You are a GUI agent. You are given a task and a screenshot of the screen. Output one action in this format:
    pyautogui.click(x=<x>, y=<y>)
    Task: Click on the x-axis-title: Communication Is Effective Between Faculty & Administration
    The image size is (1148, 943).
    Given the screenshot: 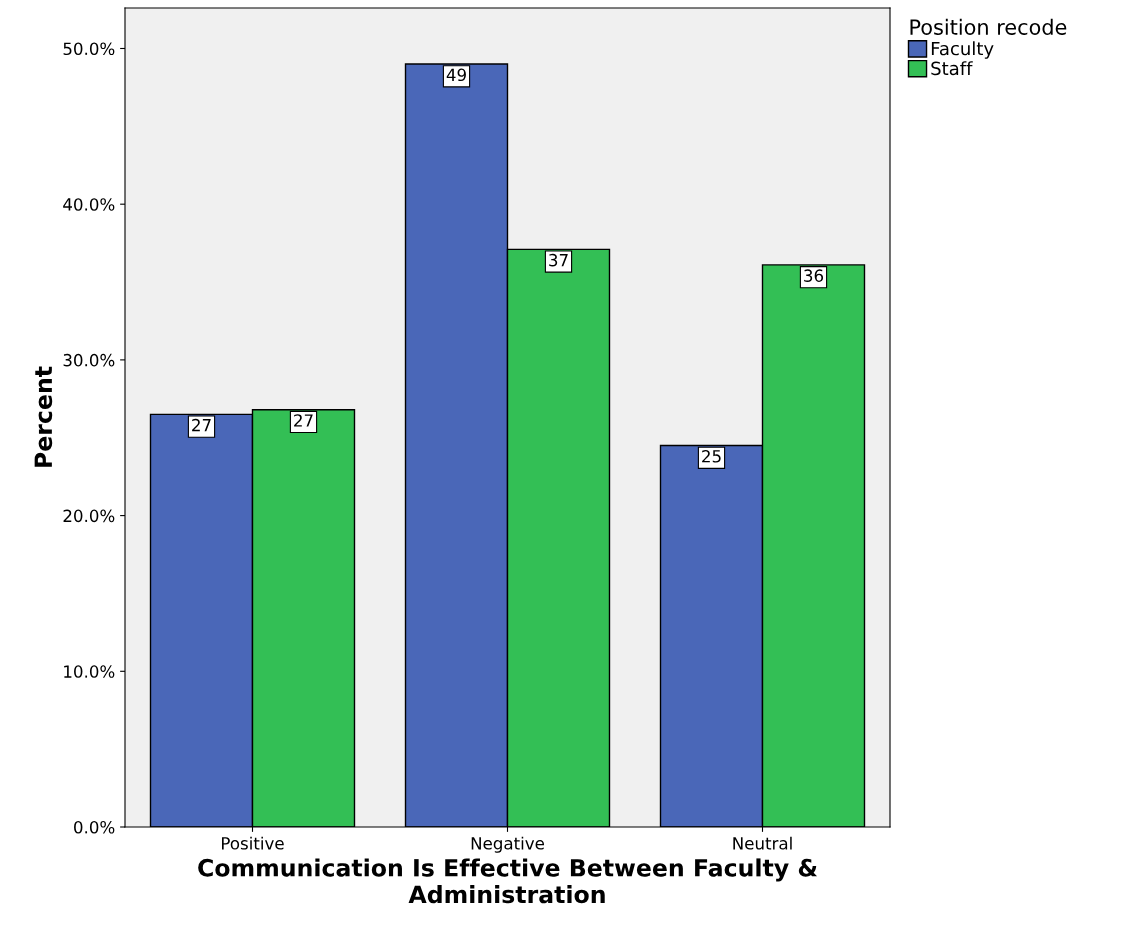 What is the action you would take?
    pyautogui.click(x=508, y=881)
    